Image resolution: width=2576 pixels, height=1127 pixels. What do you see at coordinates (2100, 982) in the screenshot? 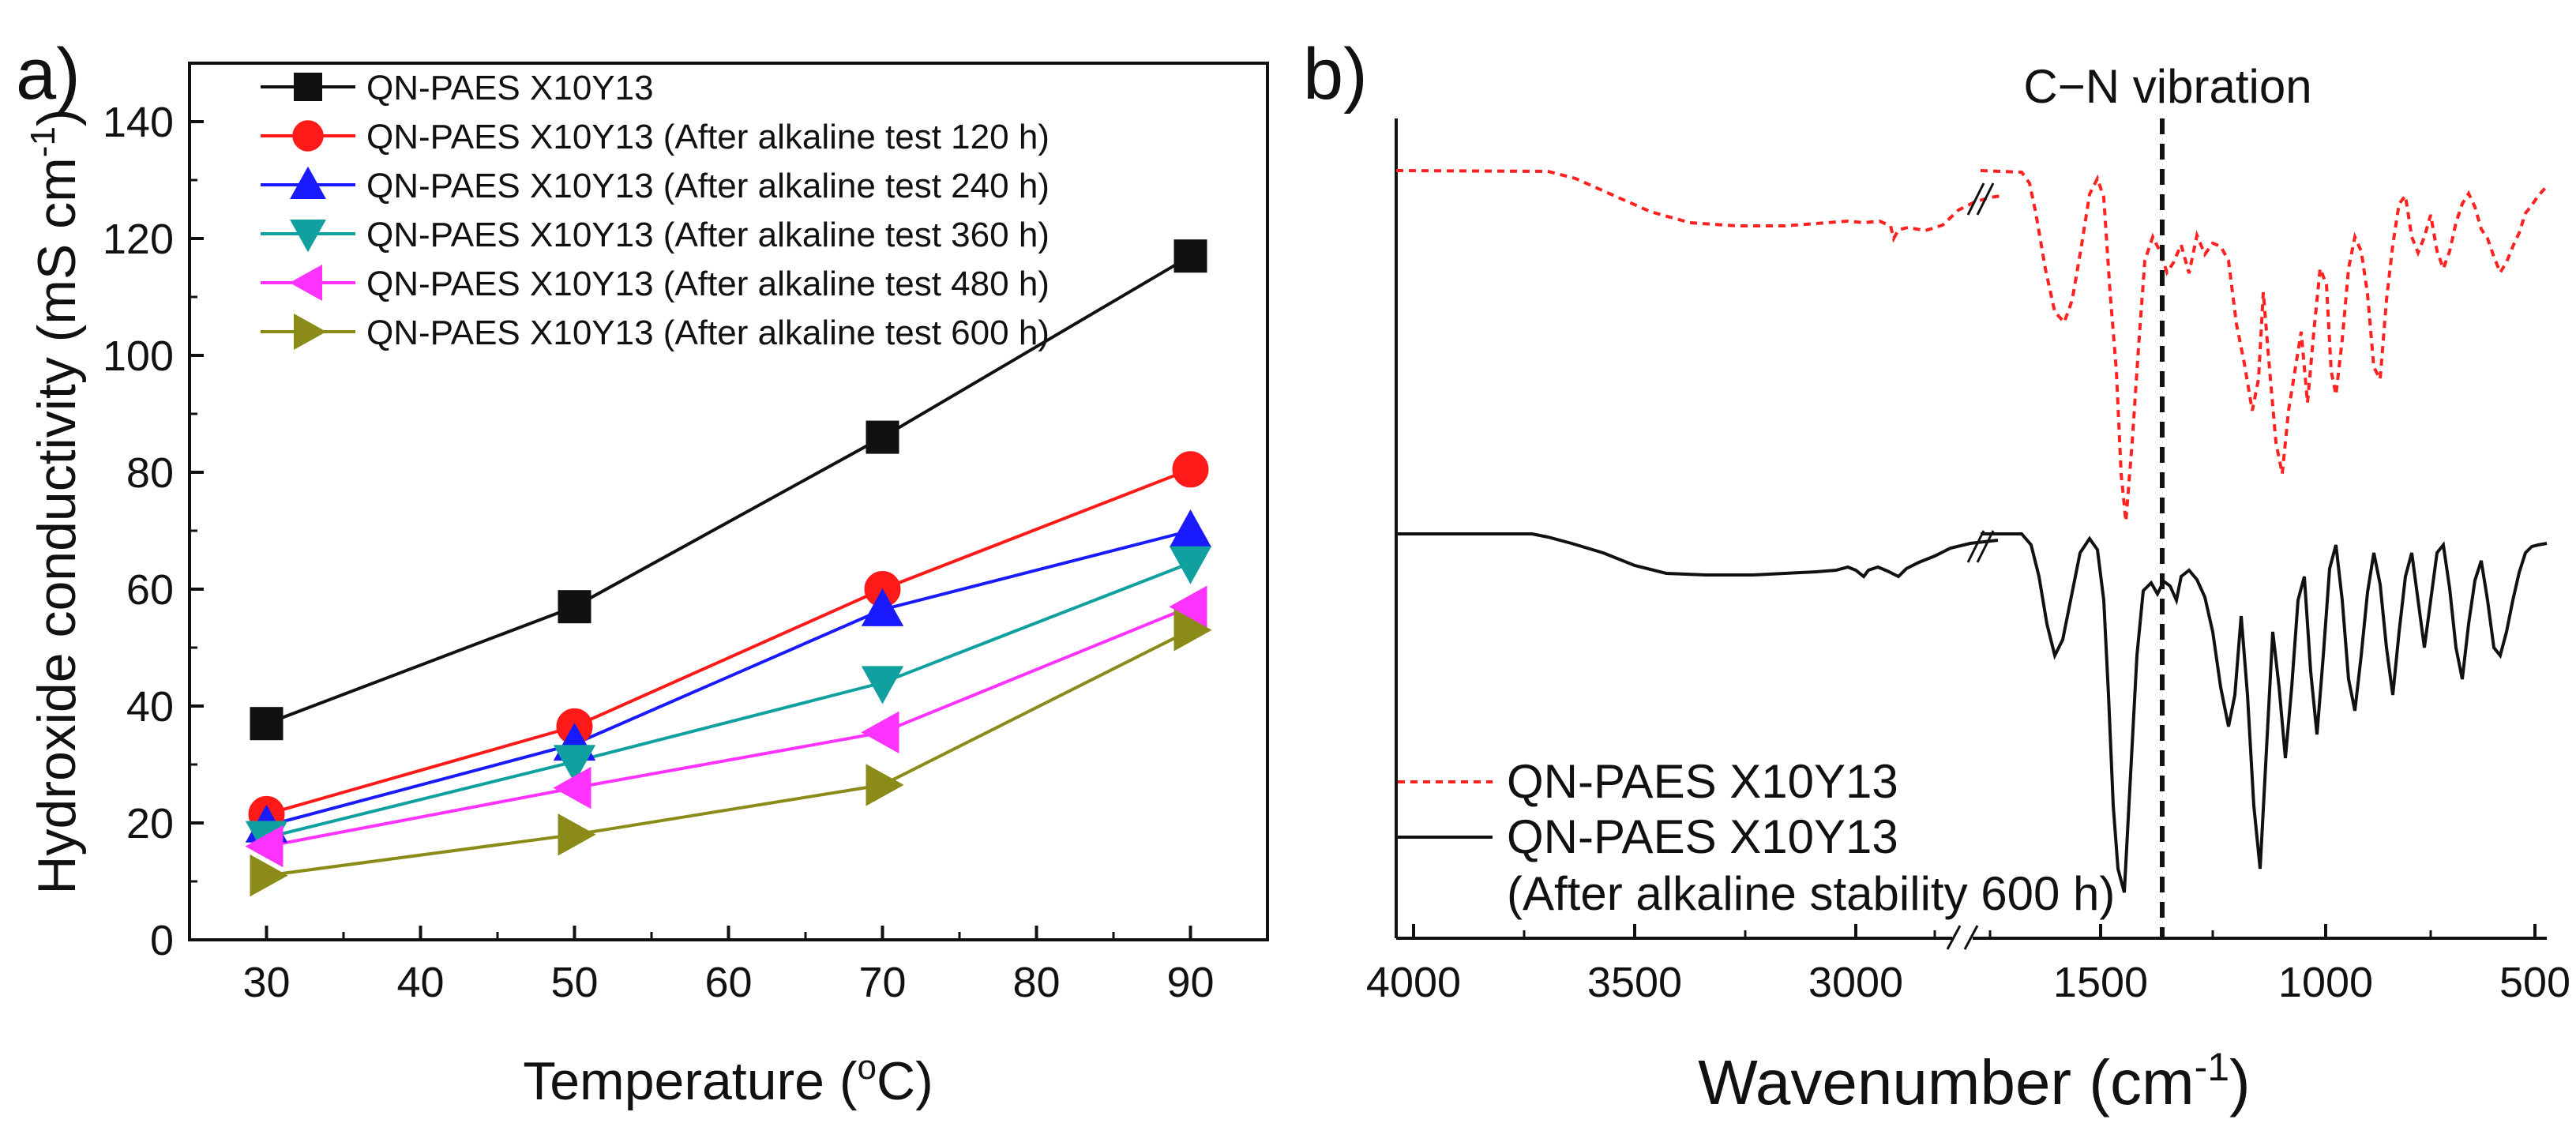
I see `panel-b-x-tick-label: 1500` at bounding box center [2100, 982].